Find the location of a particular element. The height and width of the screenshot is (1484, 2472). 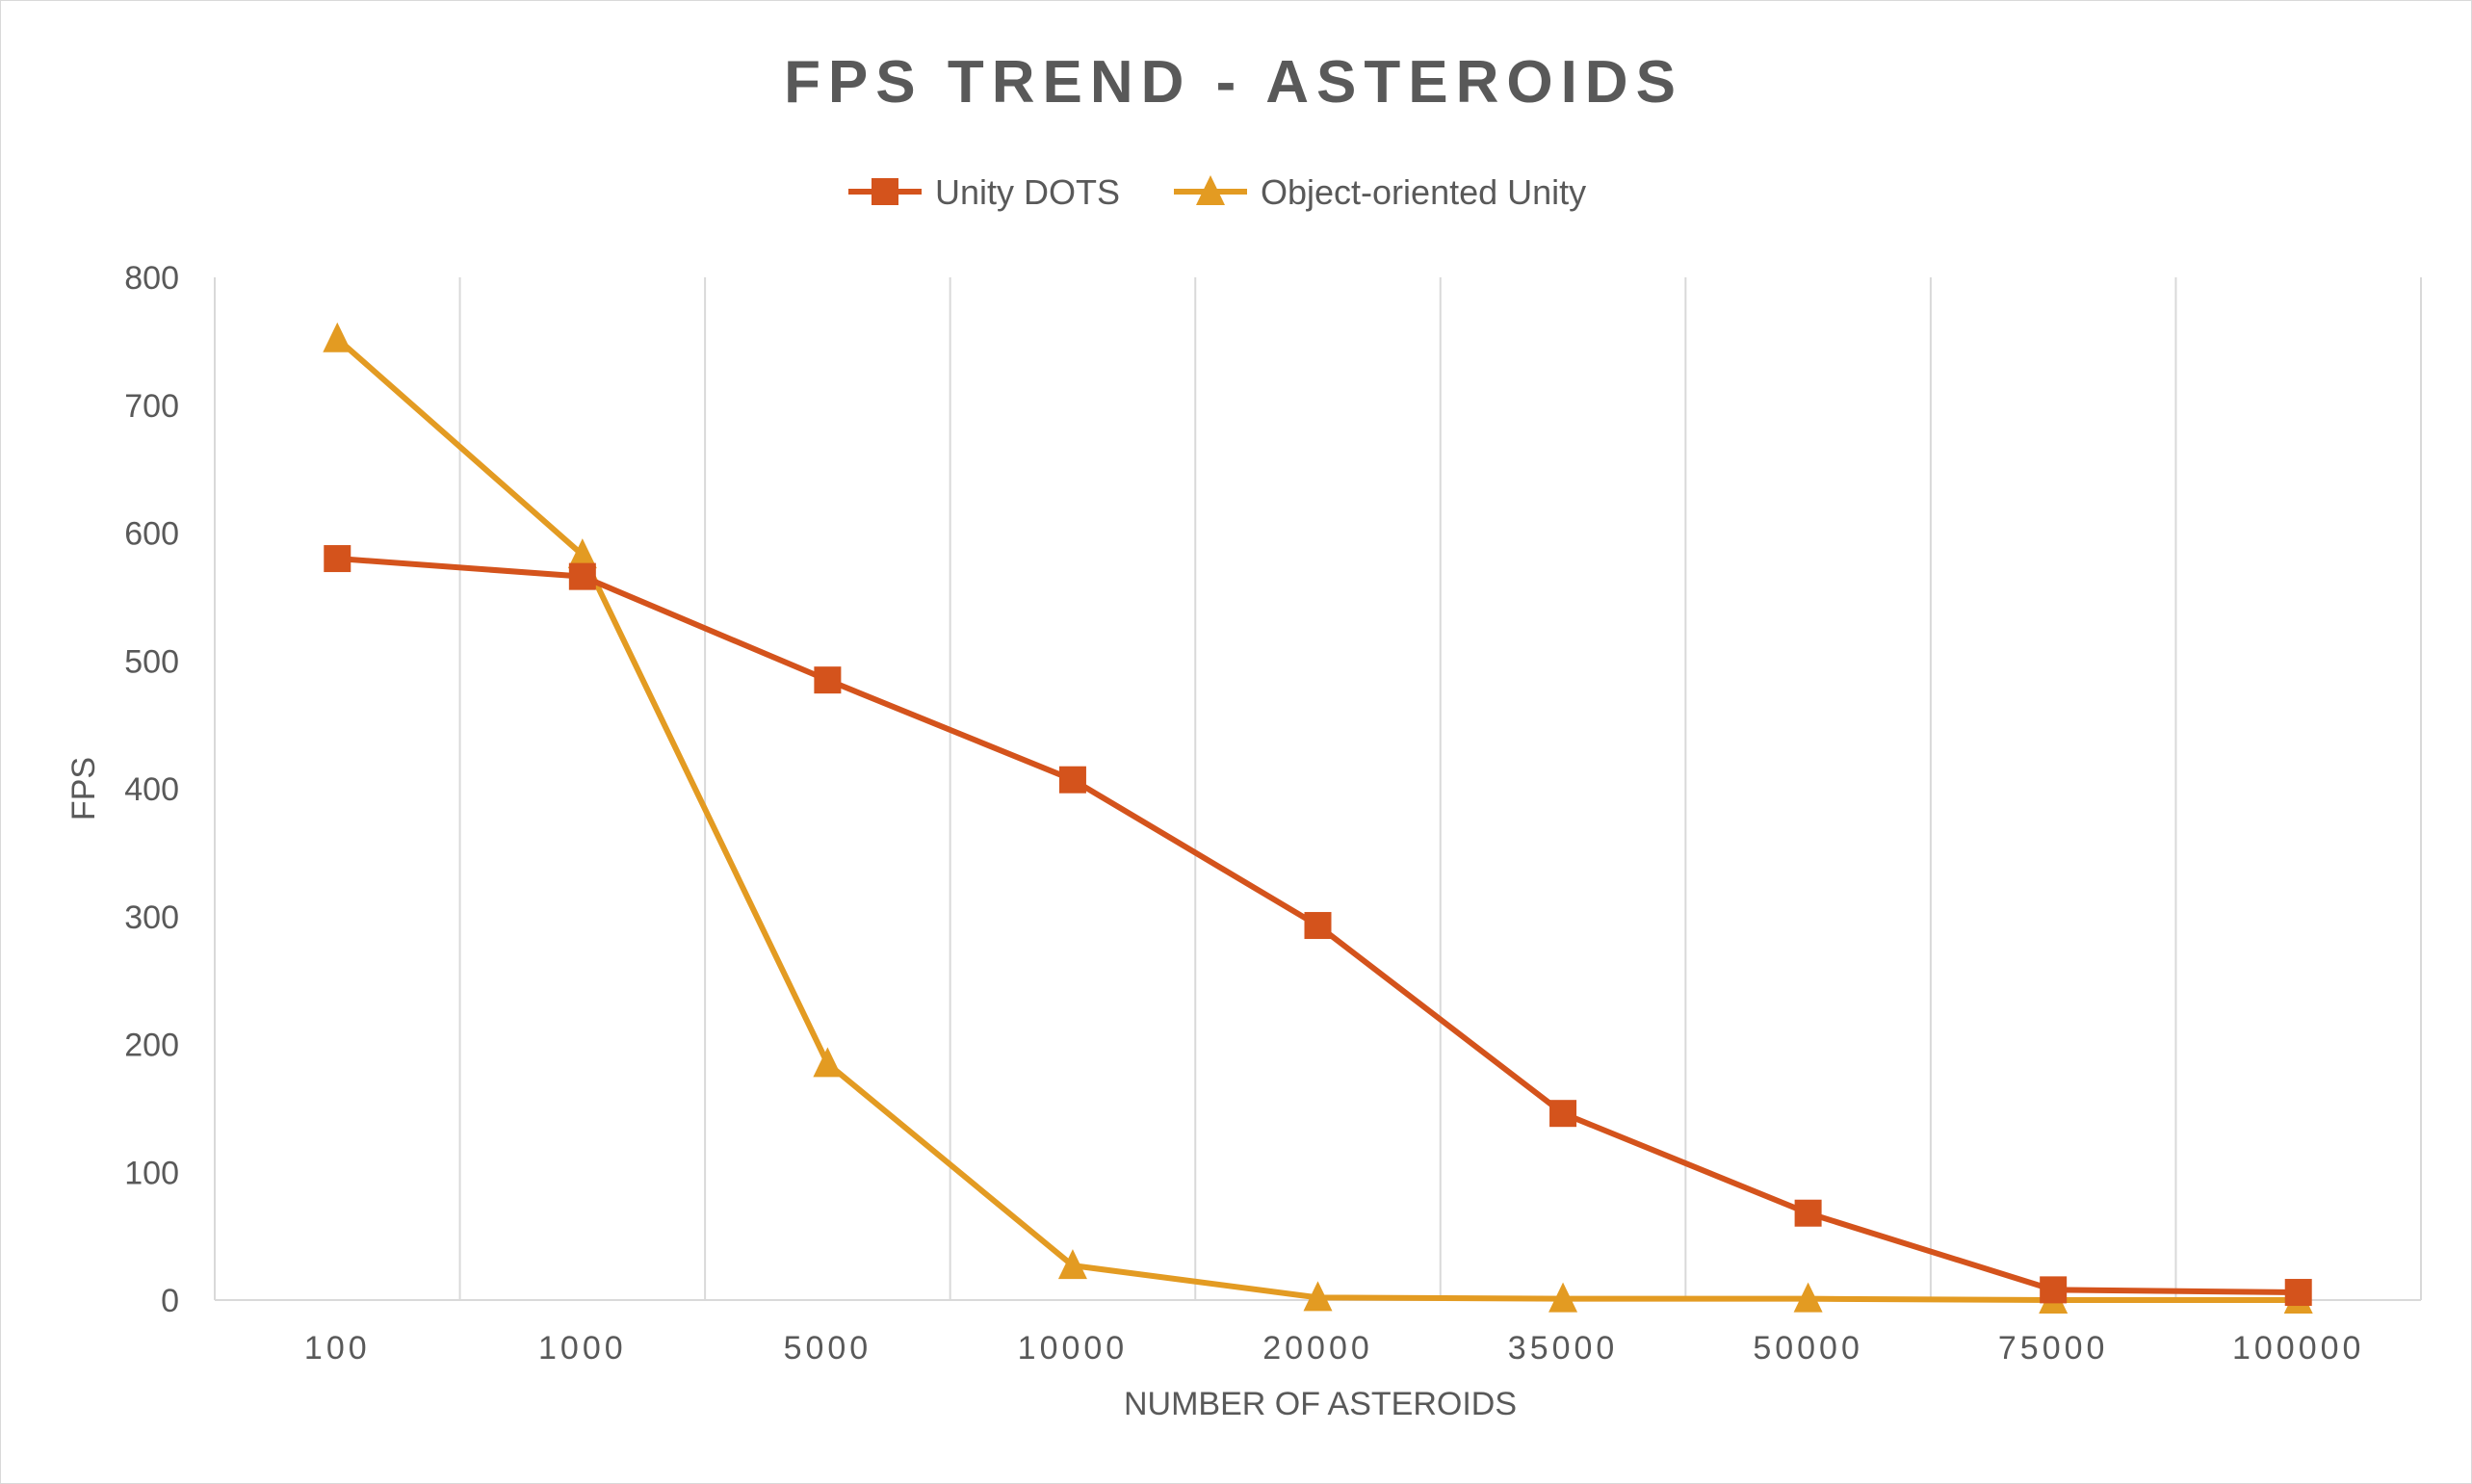

x-axis-label: NUMBER OF ASTEROIDS is located at coordinates (1320, 1404).